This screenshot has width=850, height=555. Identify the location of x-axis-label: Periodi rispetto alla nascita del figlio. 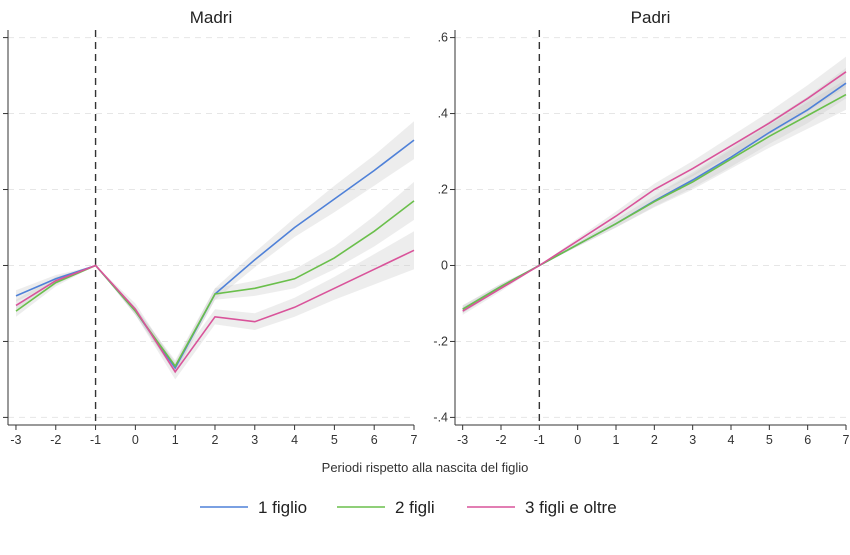
(425, 467).